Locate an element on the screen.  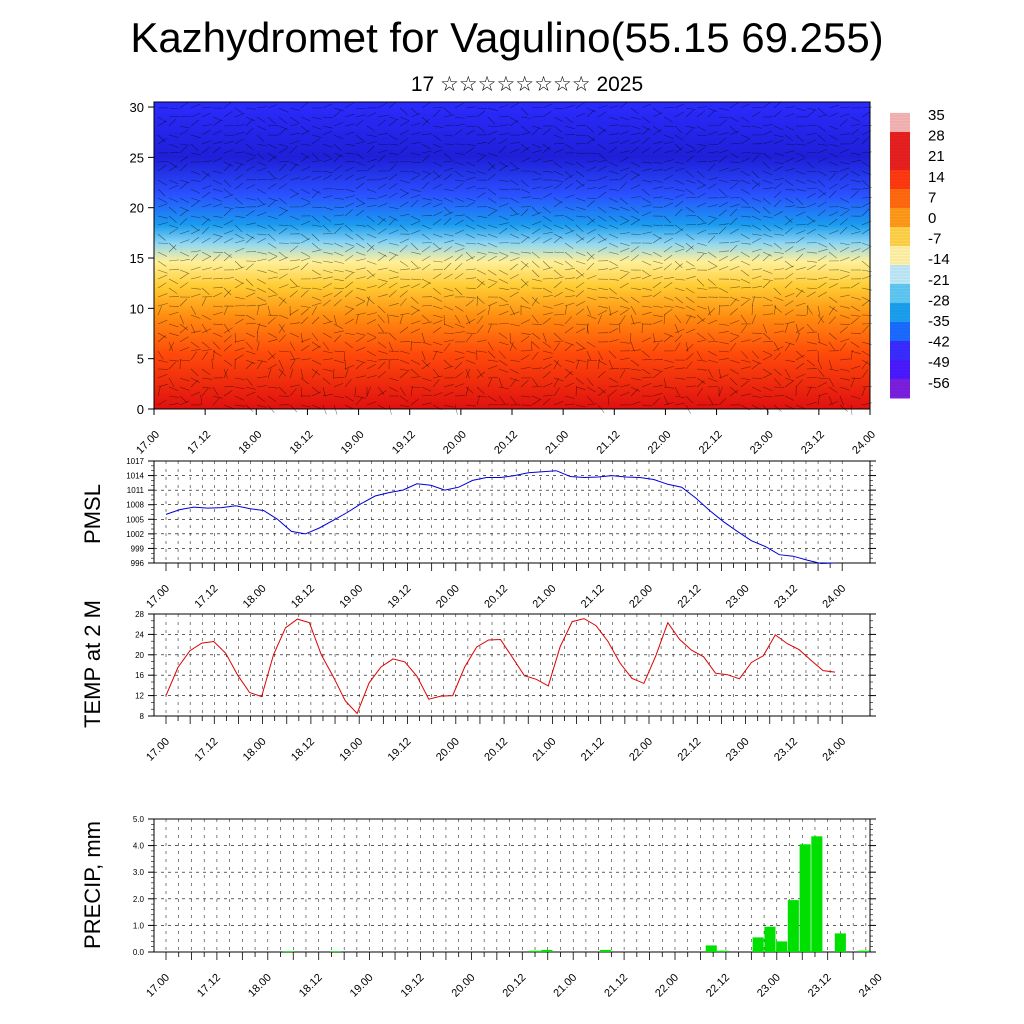
temp-x-tick-label: 24.00 is located at coordinates (834, 750).